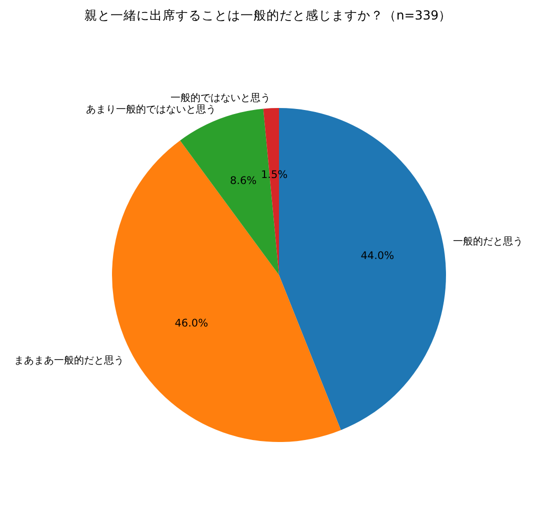  I want to click on data-label: 8.6%, so click(243, 181).